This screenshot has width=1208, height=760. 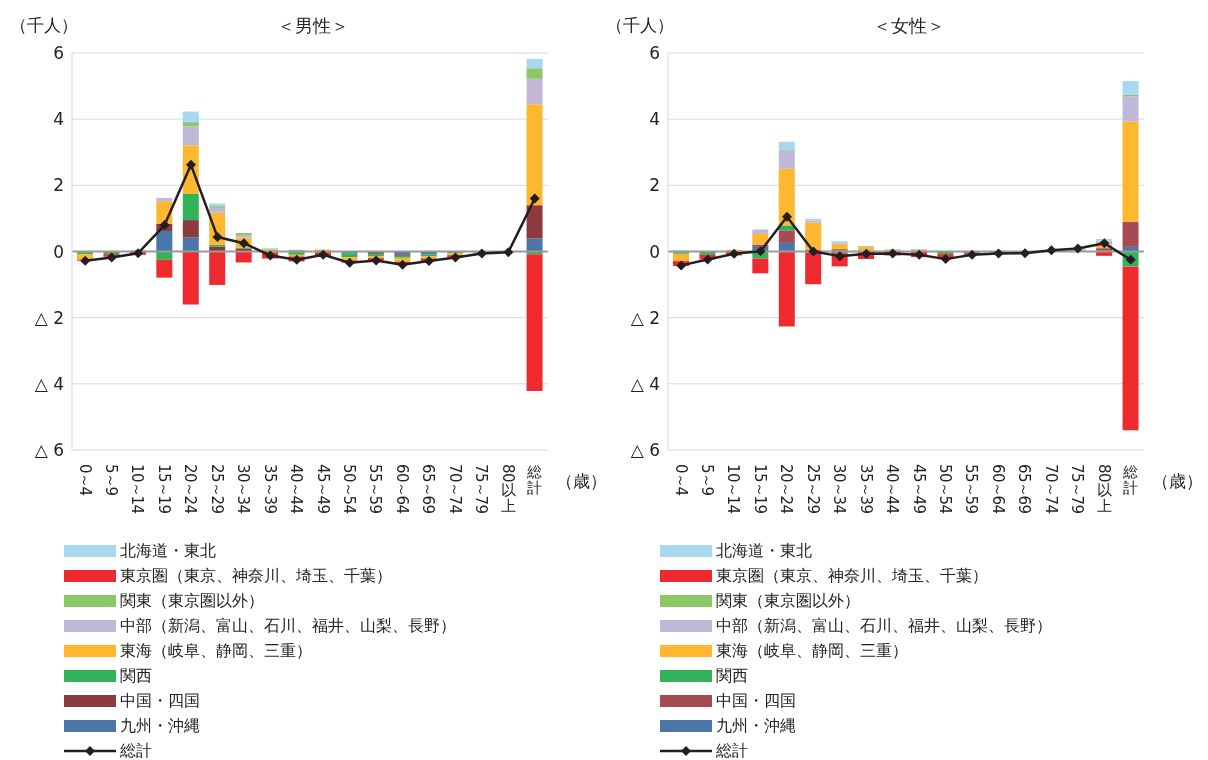 What do you see at coordinates (313, 25) in the screenshot?
I see `chart-title: ＜男性＞` at bounding box center [313, 25].